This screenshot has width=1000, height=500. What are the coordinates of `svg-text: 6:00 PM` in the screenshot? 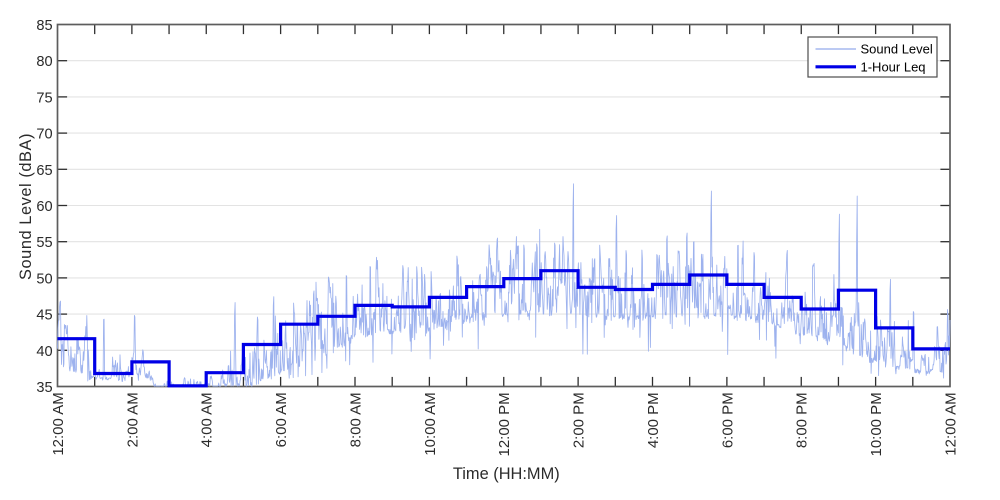 It's located at (727, 420).